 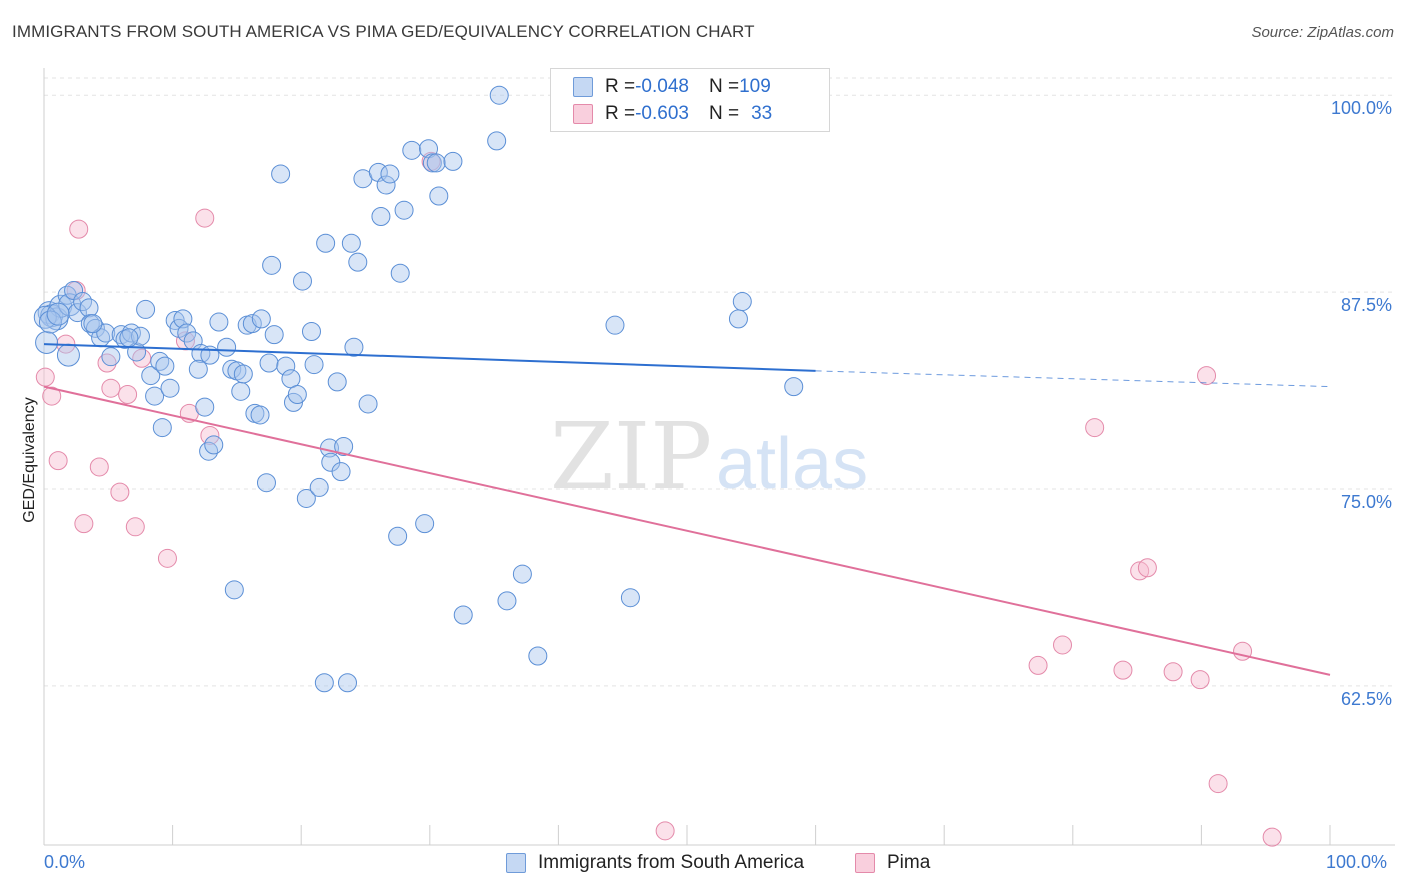 What do you see at coordinates (631, 456) in the screenshot?
I see `watermark-zip: ZIP` at bounding box center [631, 456].